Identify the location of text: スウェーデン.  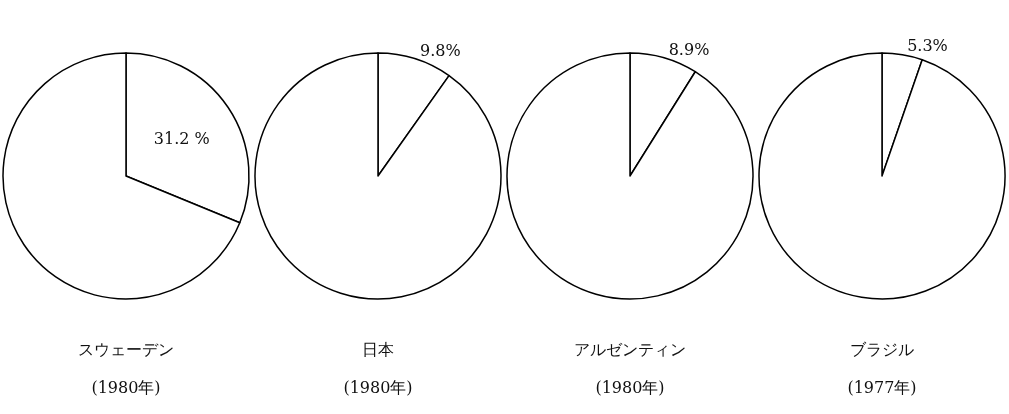
(126, 350).